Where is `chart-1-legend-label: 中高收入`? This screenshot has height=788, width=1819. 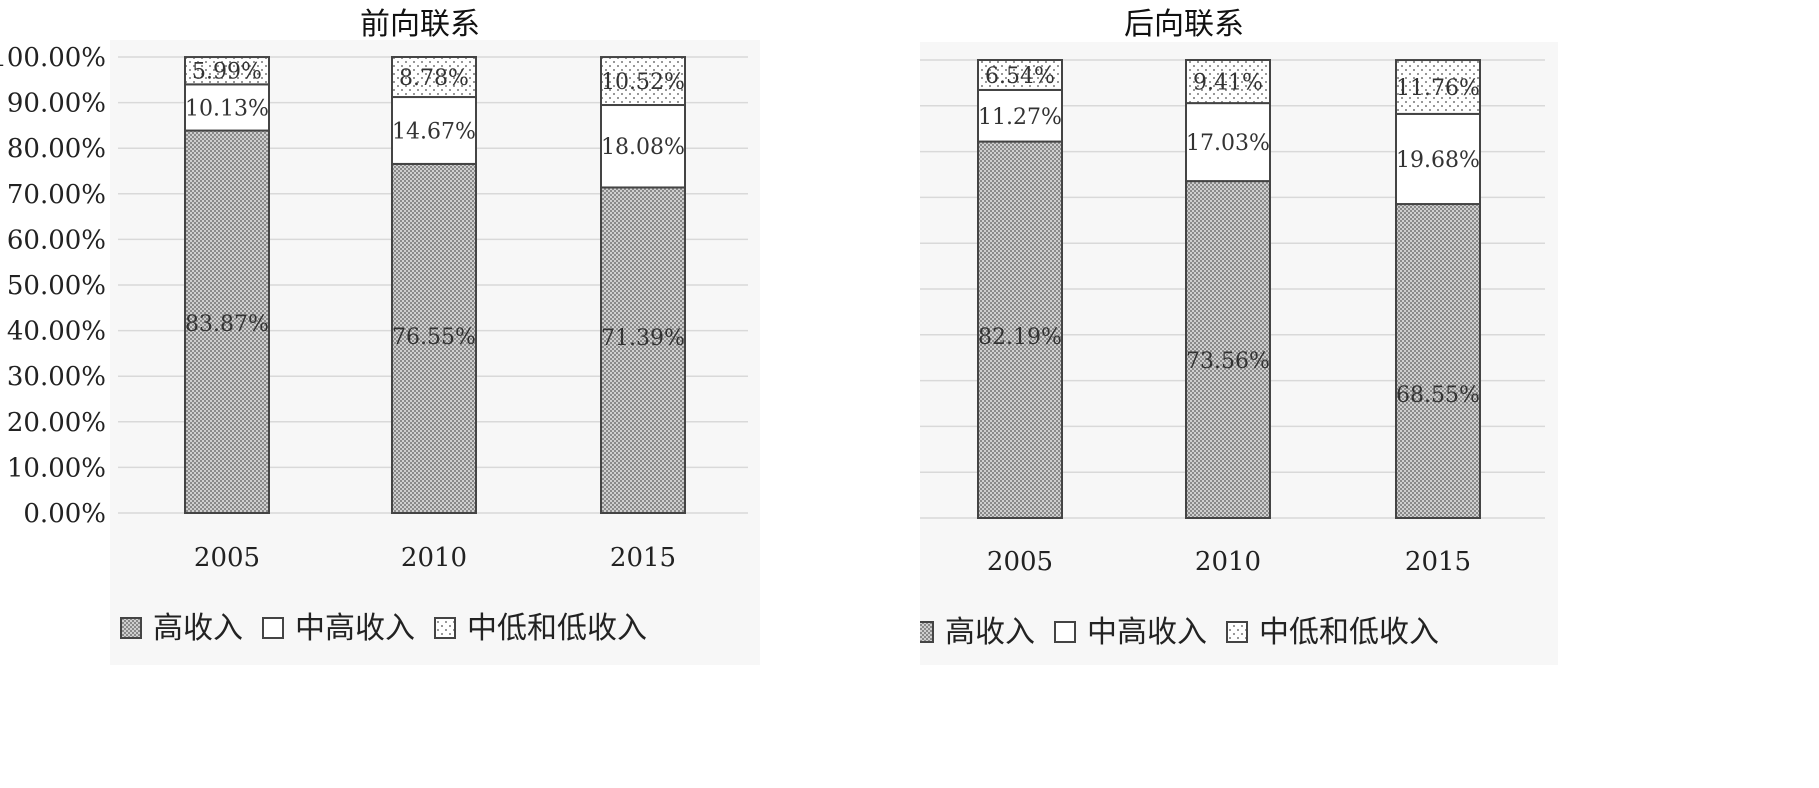 chart-1-legend-label: 中高收入 is located at coordinates (1147, 632).